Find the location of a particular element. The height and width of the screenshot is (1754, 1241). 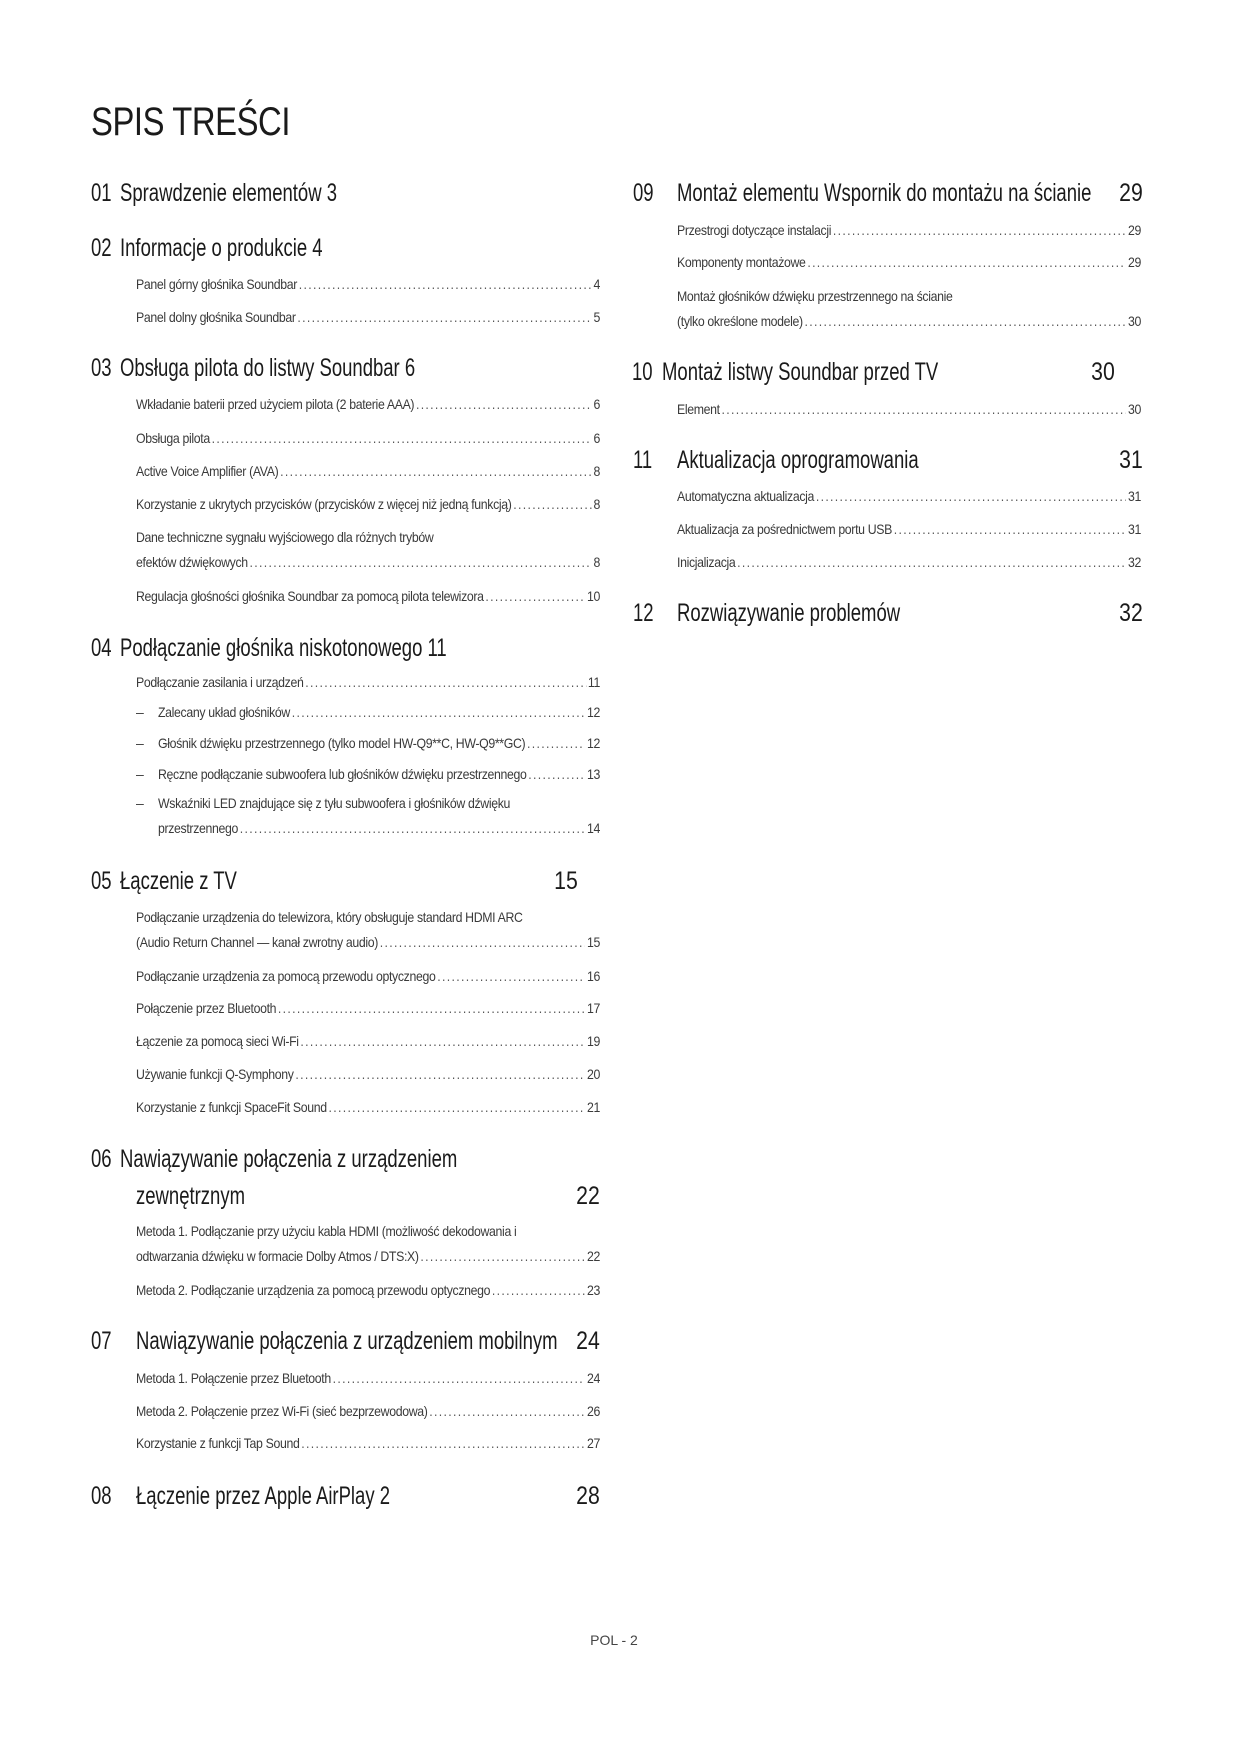

toc-entry-label: Panel górny głośnika Soundbar is located at coordinates (217, 284).